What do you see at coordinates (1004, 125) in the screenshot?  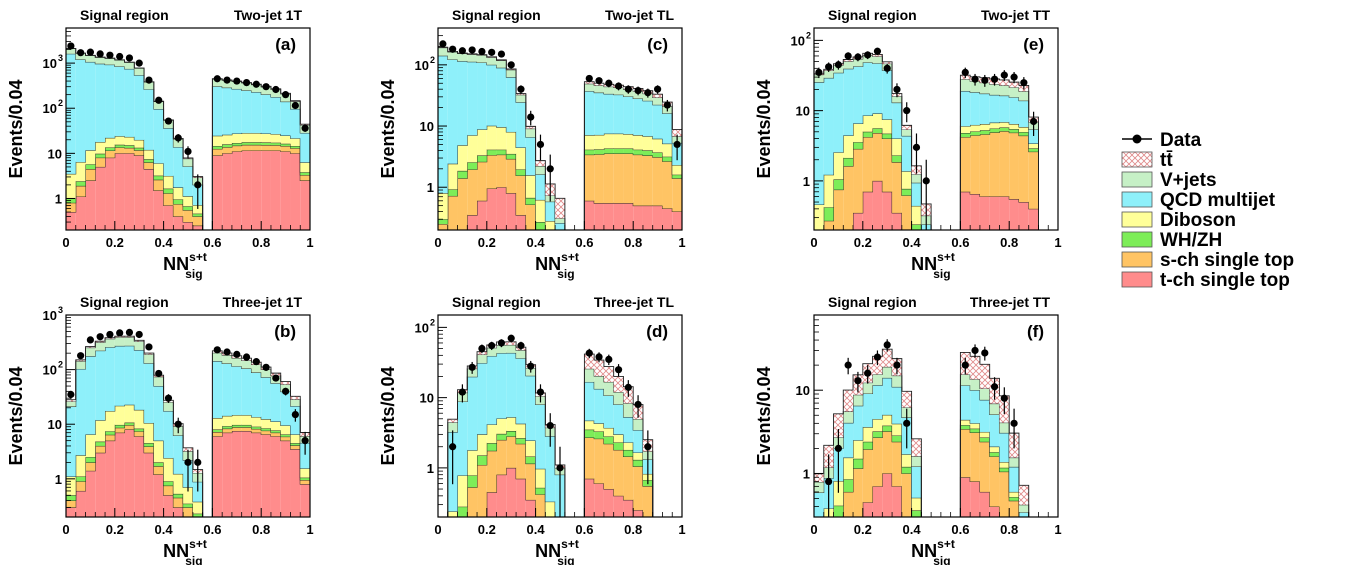 I see `bar-diboson-seg1-bin4` at bounding box center [1004, 125].